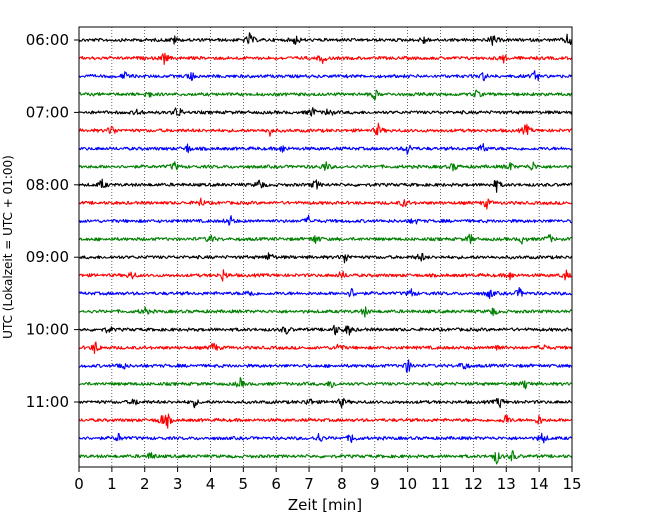 This screenshot has height=520, width=650. I want to click on x-tick-label: 9, so click(375, 484).